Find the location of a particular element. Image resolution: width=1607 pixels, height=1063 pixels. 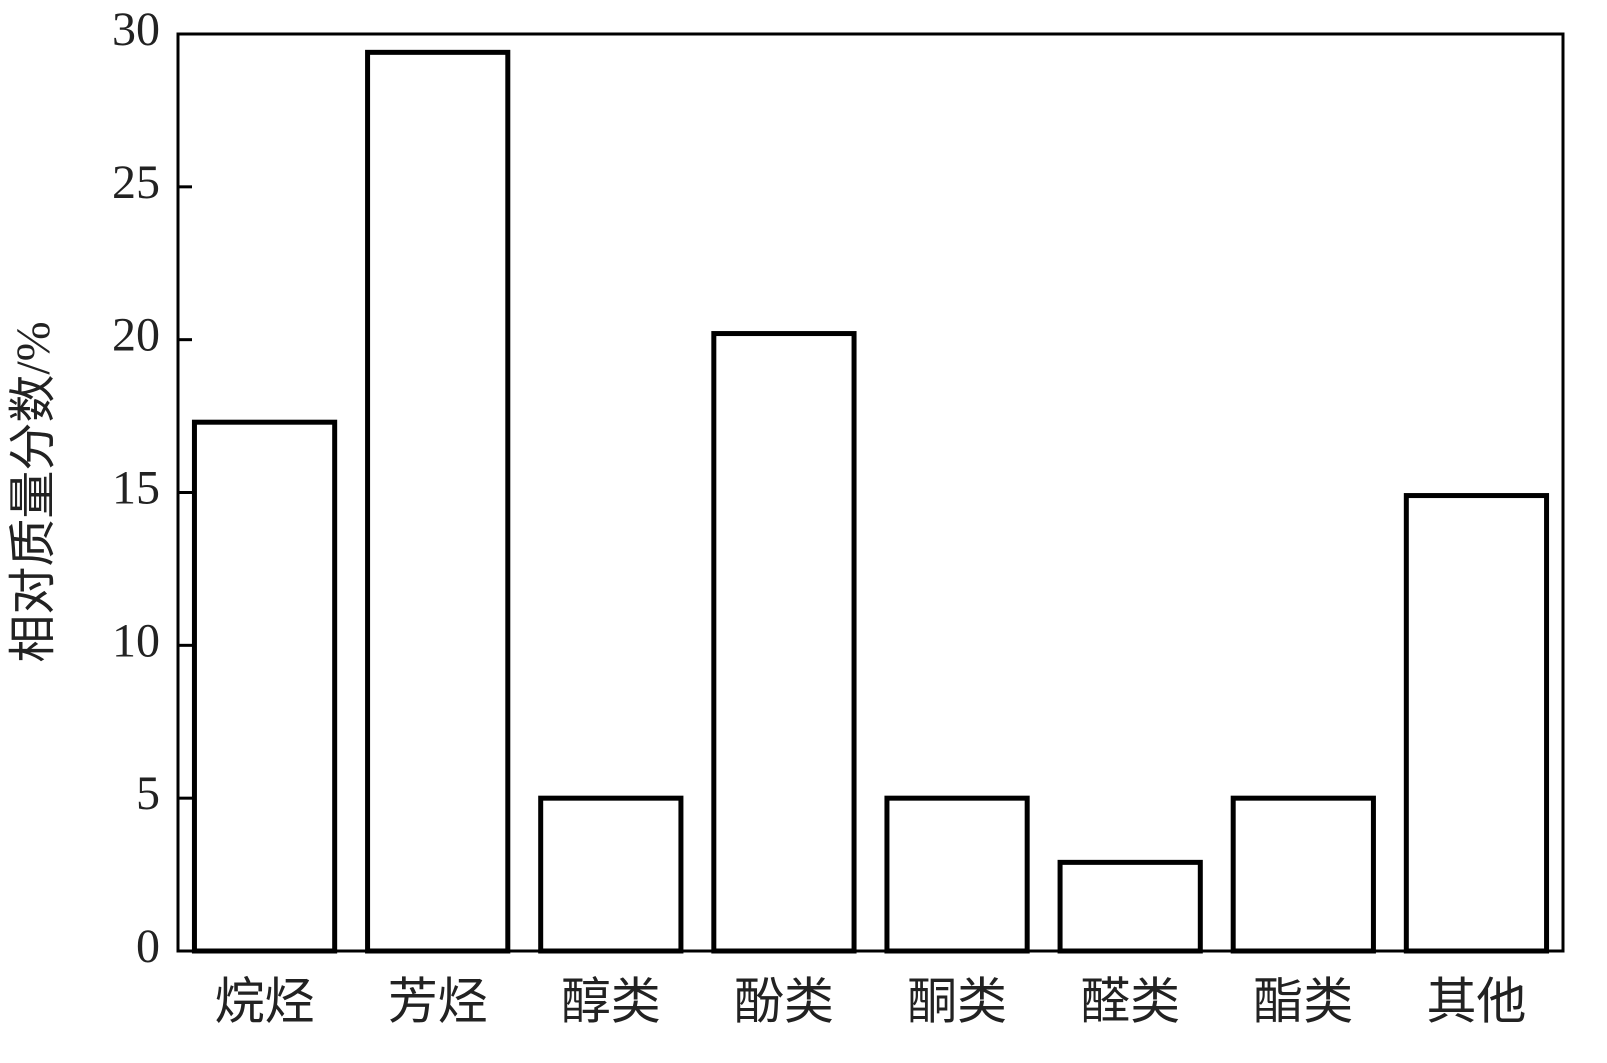

x-tick-label: 烷烃 is located at coordinates (265, 1001).